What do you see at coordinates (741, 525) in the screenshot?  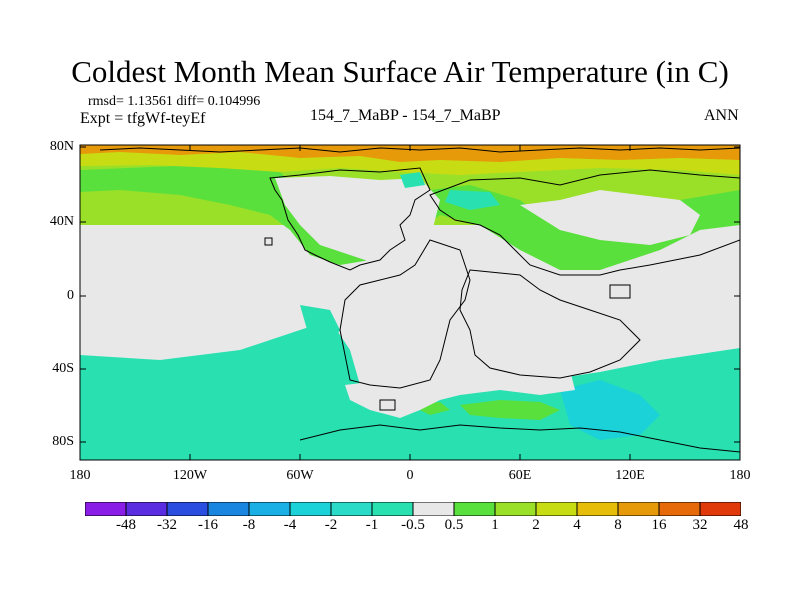 I see `colorbar-label: 48` at bounding box center [741, 525].